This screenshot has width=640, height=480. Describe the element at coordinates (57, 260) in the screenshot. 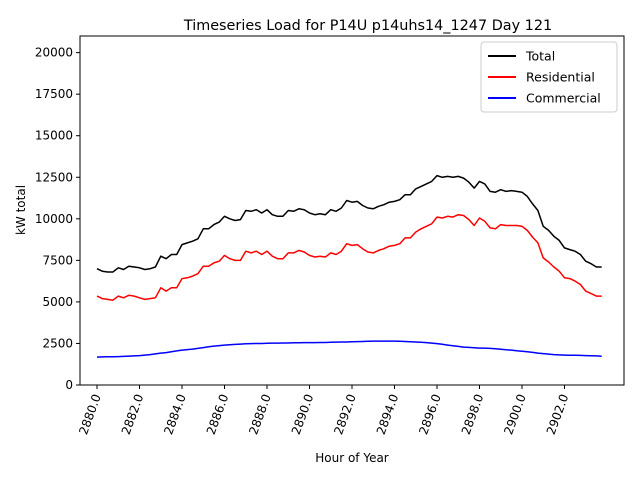

I see `y-tick-label: 7500` at that location.